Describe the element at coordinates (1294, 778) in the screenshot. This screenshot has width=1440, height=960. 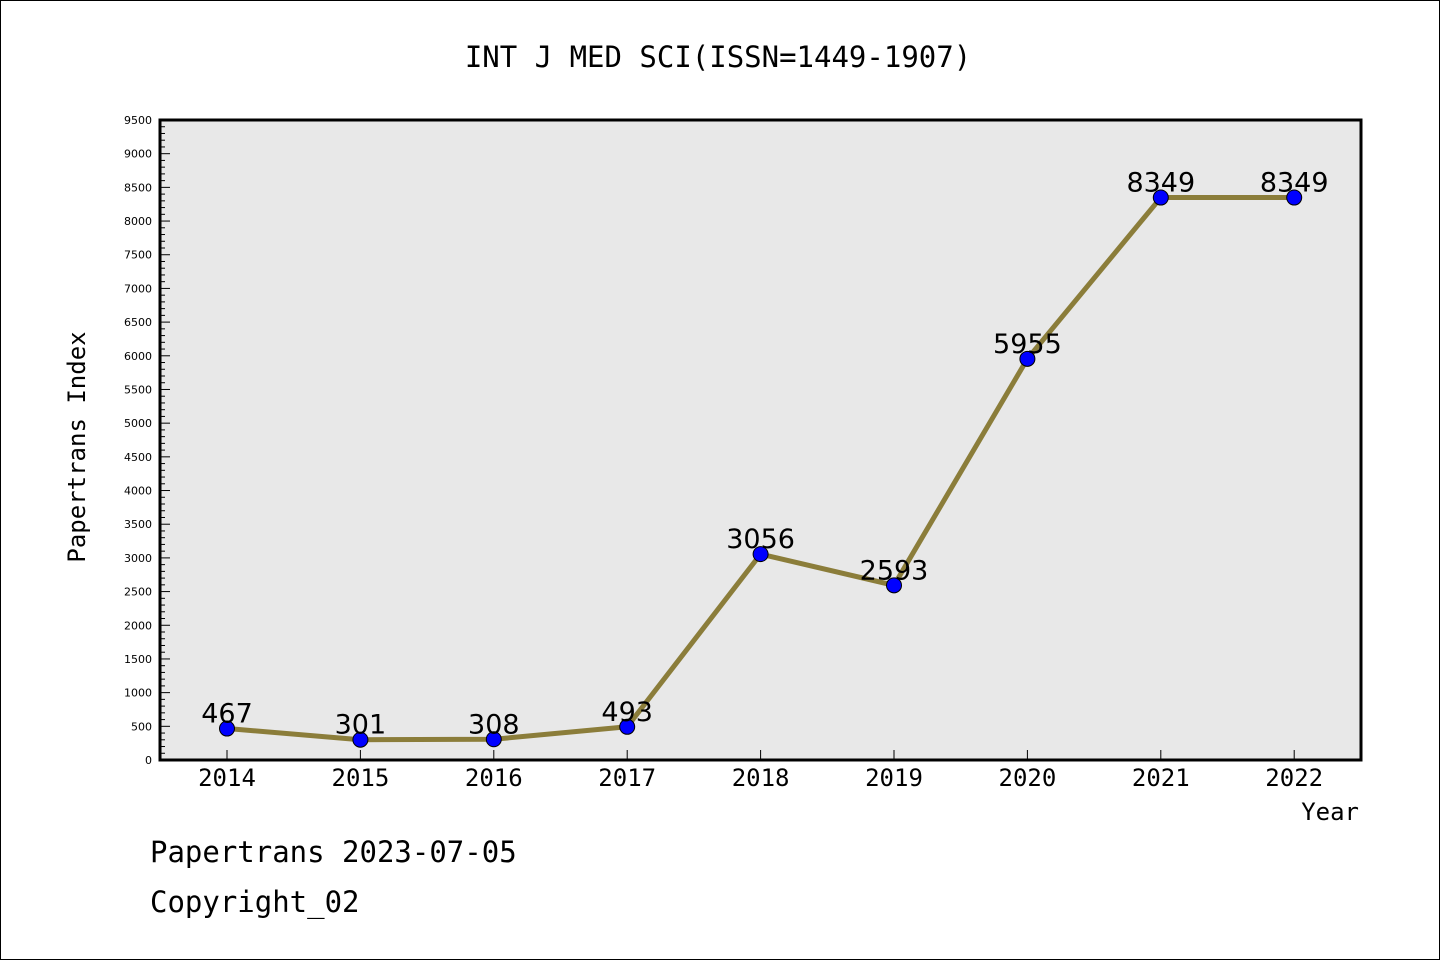
I see `x-tick-label: 2022` at that location.